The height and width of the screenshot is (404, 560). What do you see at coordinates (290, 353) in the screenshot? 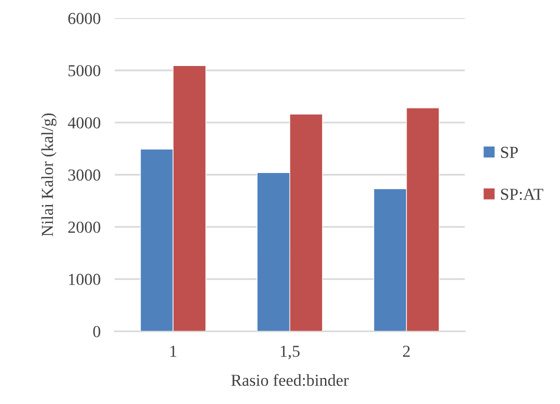
I see `x-tick-label: 1,5` at bounding box center [290, 353].